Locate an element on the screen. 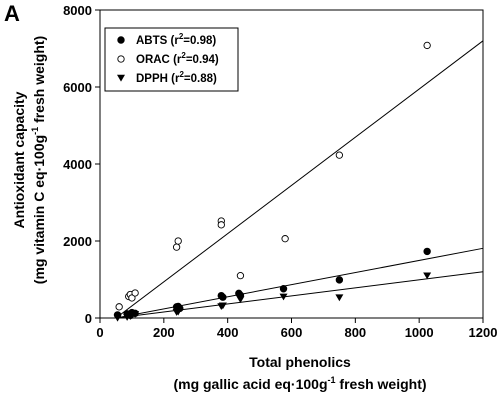 The width and height of the screenshot is (500, 402). fit-line-dpph is located at coordinates (299, 295).